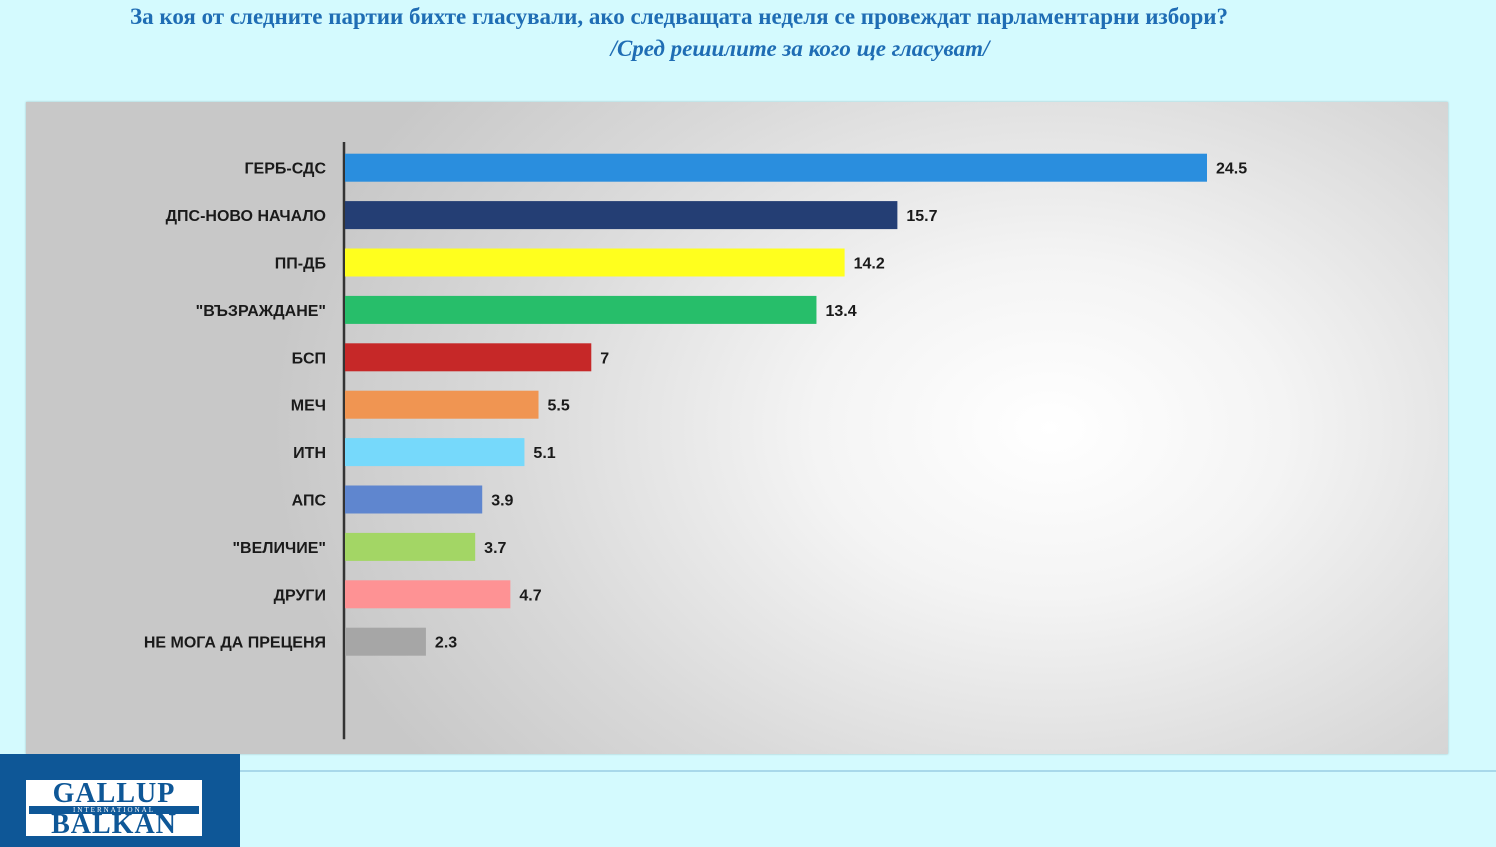  Describe the element at coordinates (308, 406) in the screenshot. I see `category-label: МЕЧ` at that location.